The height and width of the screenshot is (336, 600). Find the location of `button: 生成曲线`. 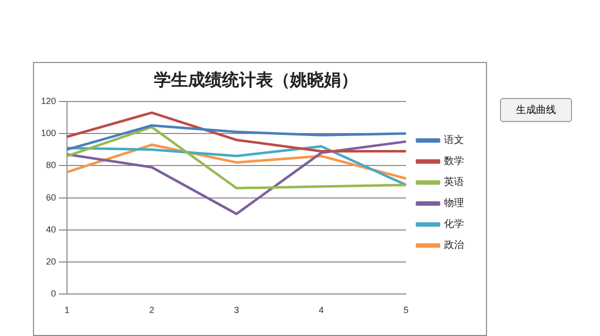

button: 生成曲线 is located at coordinates (536, 110).